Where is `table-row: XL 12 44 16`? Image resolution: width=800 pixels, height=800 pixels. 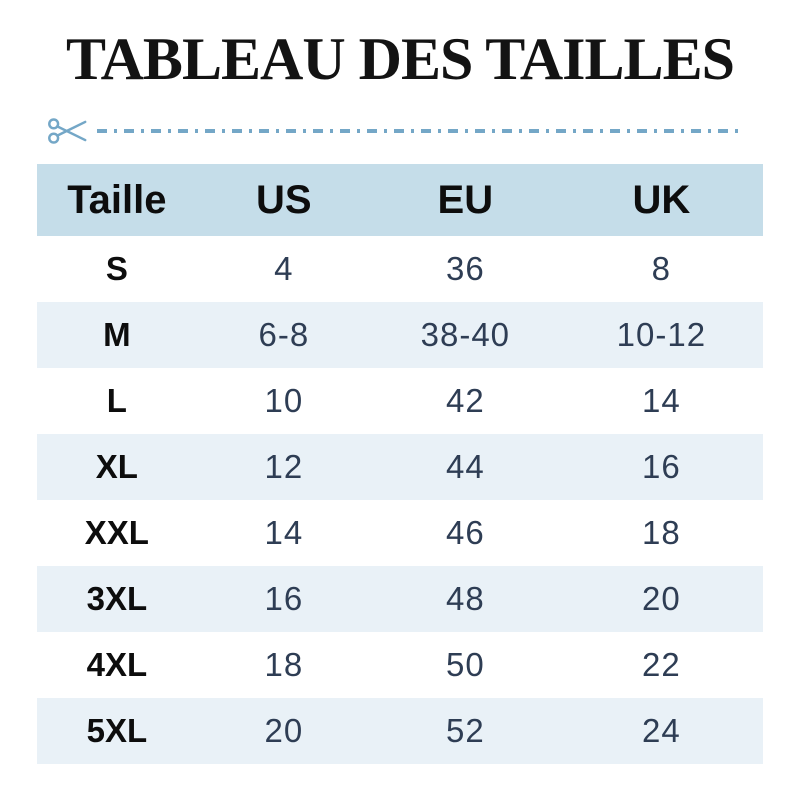 table-row: XL 12 44 16 is located at coordinates (400, 467).